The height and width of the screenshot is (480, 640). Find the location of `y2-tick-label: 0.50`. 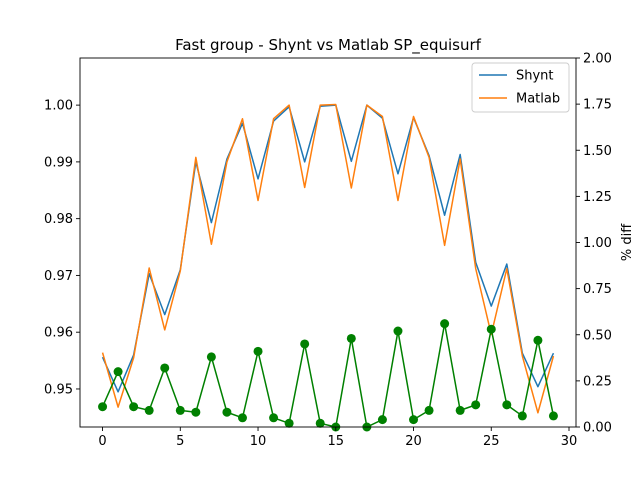

y2-tick-label: 0.50 is located at coordinates (597, 335).